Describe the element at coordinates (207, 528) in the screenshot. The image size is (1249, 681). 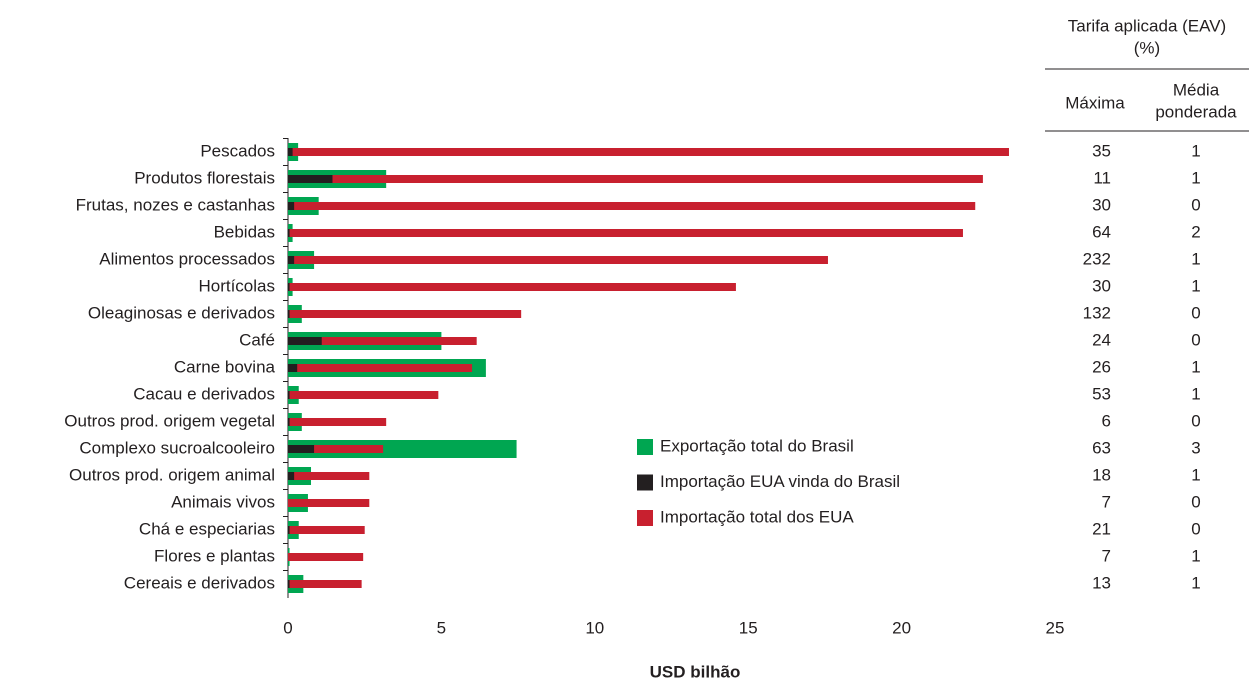
I see `y-tick-label: Chá e especiarias` at that location.